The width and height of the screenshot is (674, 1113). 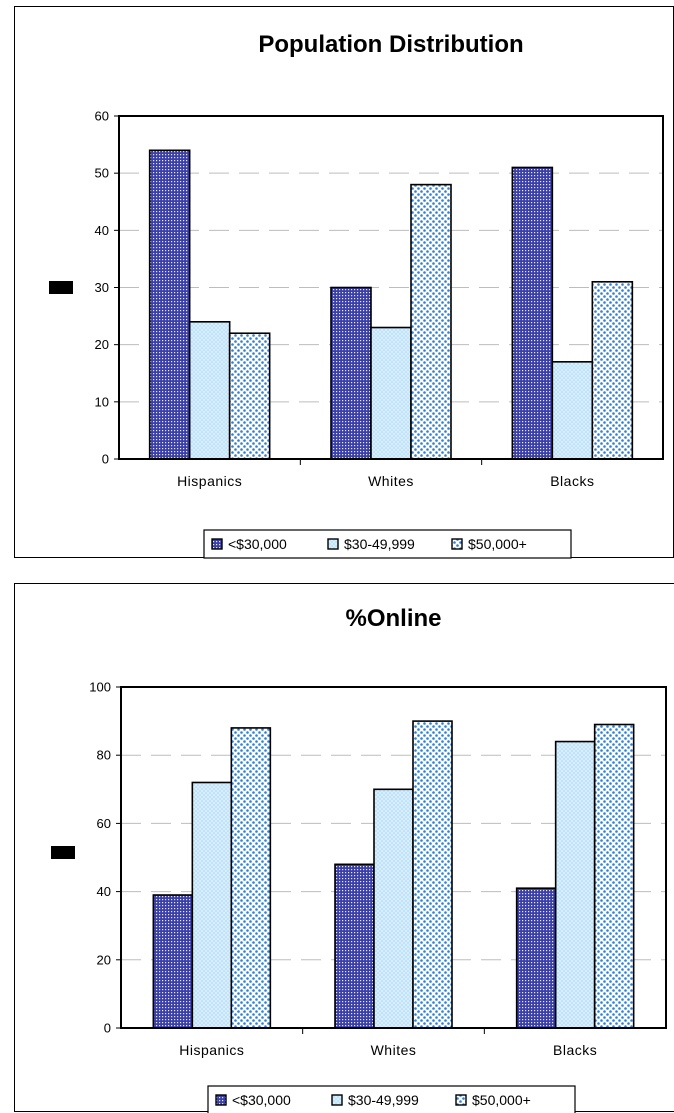 What do you see at coordinates (102, 287) in the screenshot?
I see `y-tick-label: 30` at bounding box center [102, 287].